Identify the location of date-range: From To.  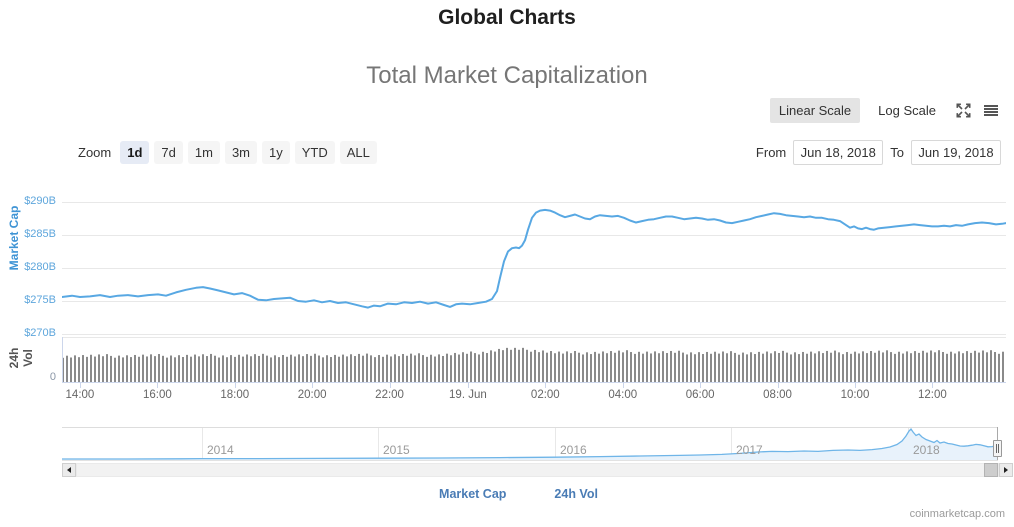
(878, 152).